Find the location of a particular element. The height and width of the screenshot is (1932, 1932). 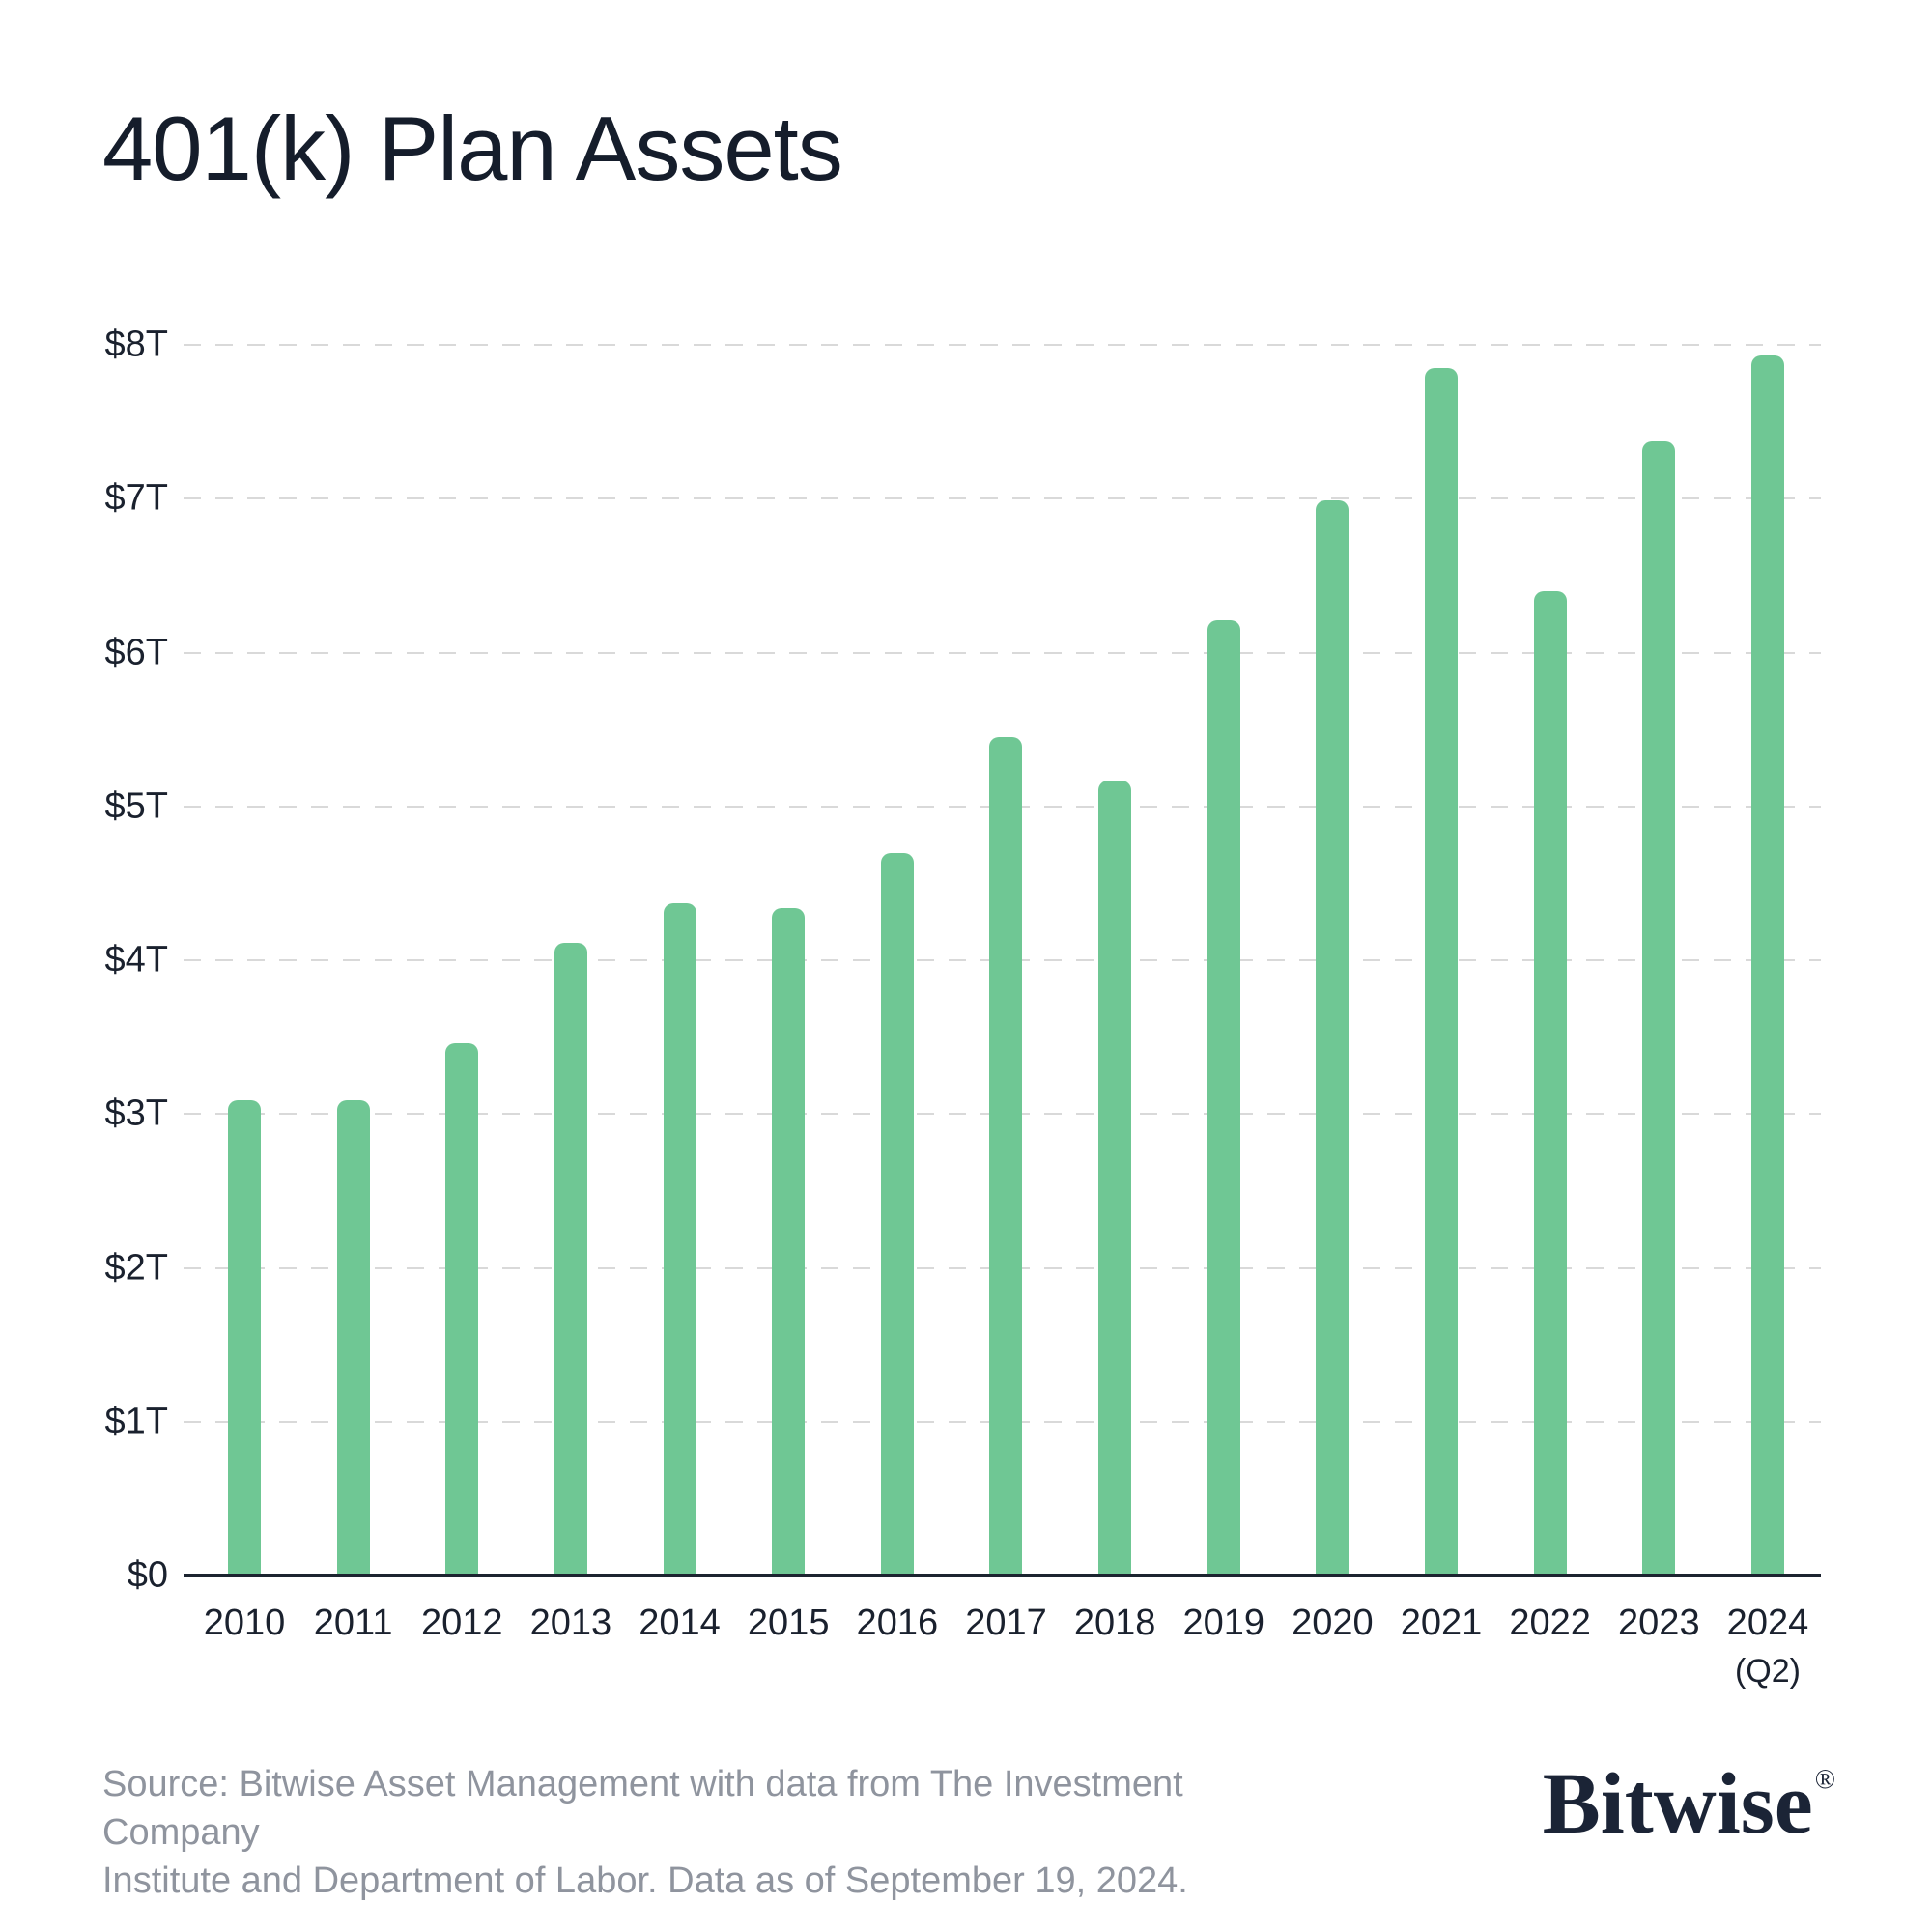

bar-2013 is located at coordinates (570, 1259).